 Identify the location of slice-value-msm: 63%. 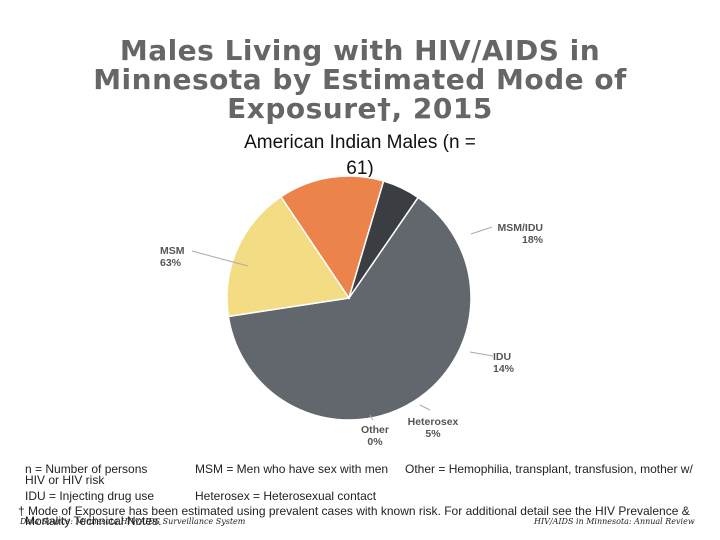
(171, 263).